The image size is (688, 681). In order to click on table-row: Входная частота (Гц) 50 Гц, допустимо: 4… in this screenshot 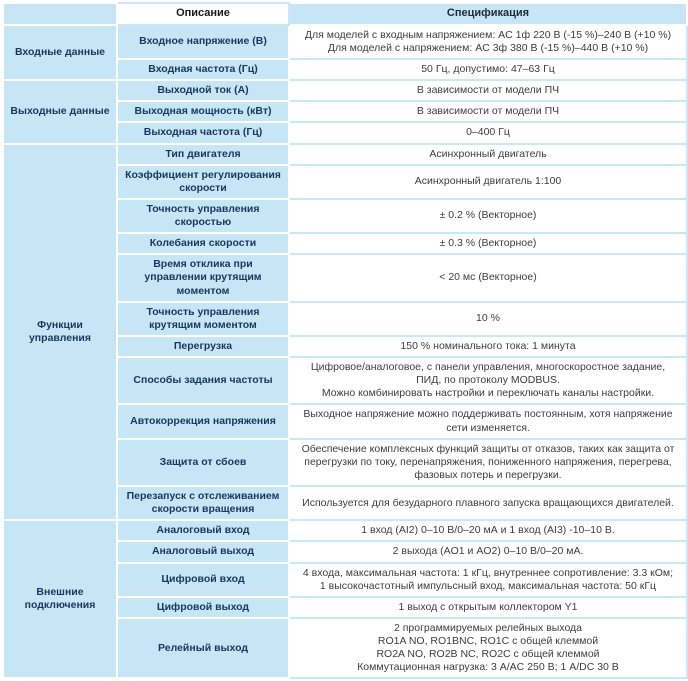, I will do `click(345, 69)`.